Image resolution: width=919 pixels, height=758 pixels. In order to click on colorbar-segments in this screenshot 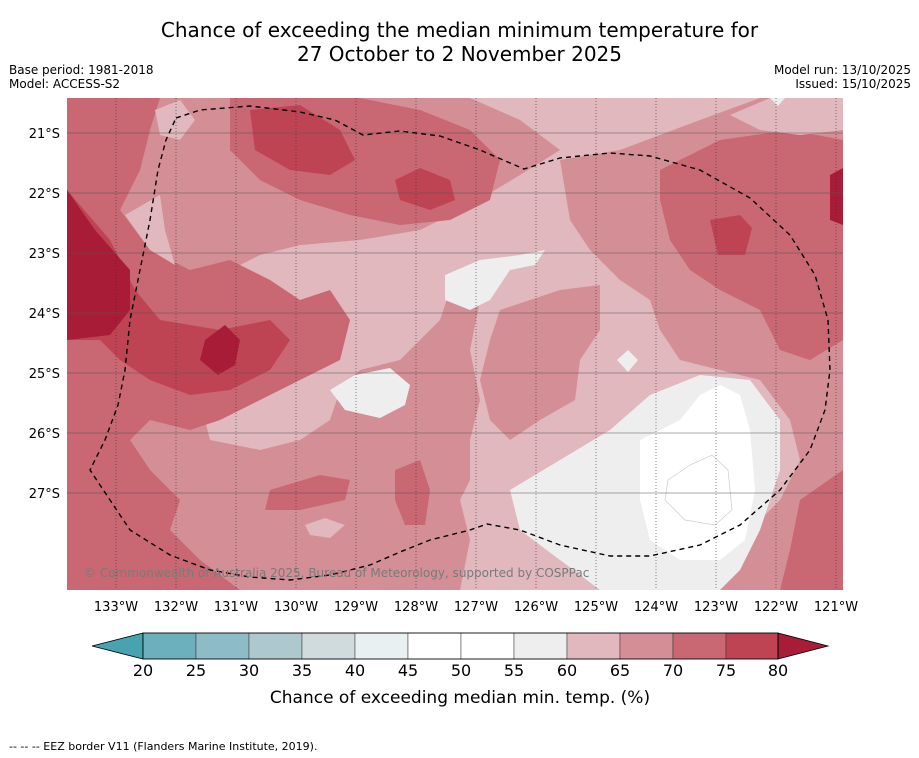, I will do `click(460, 646)`.